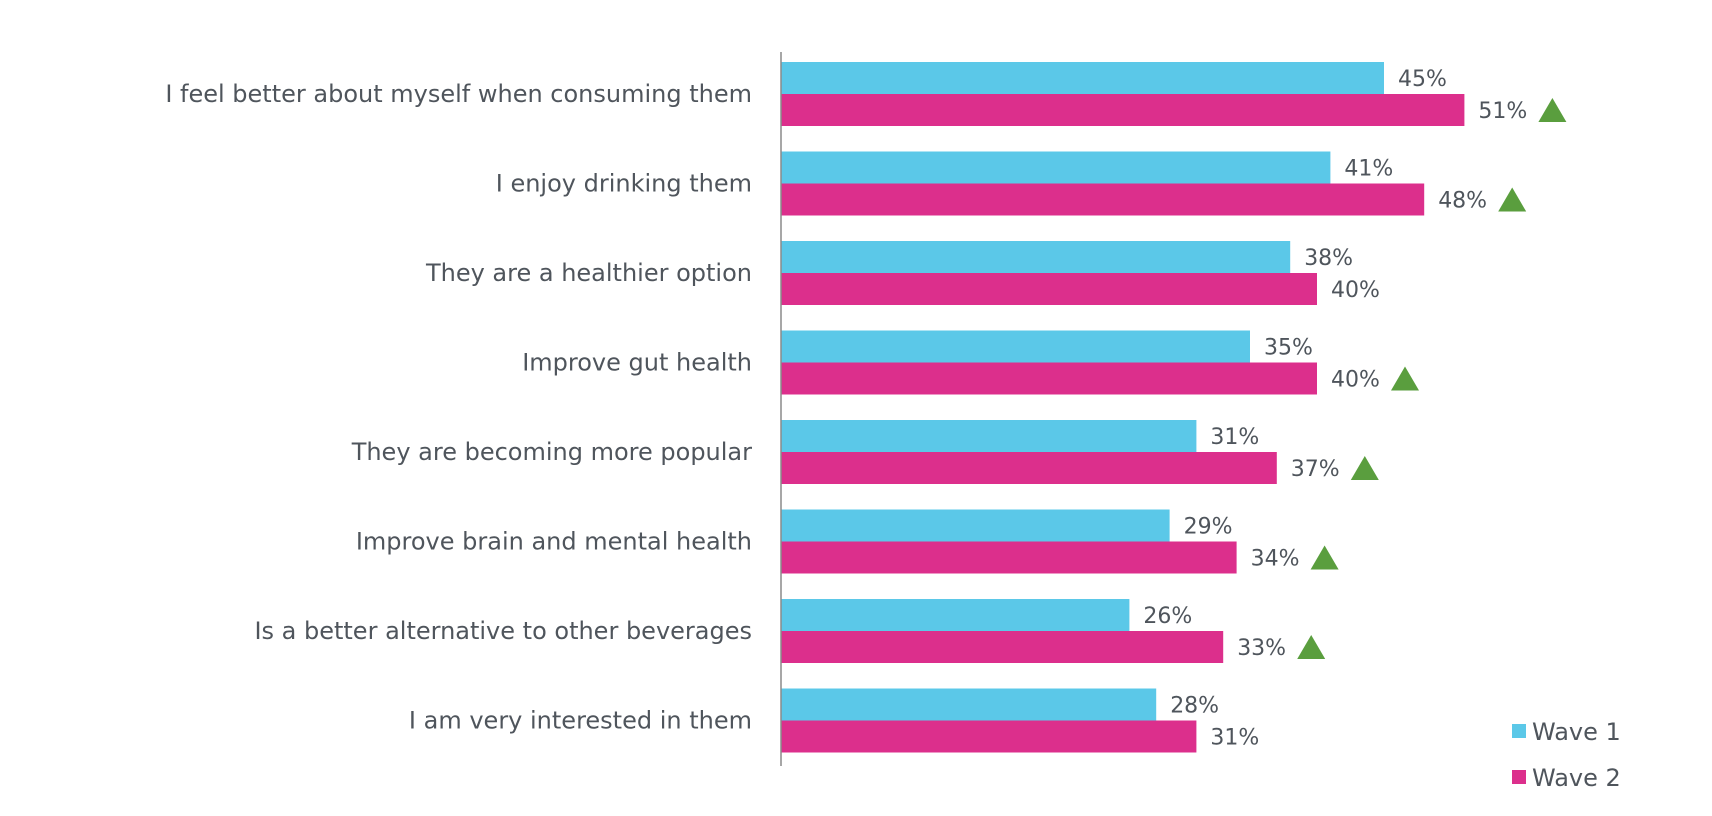  I want to click on category-label: They are a healthier option, so click(588, 273).